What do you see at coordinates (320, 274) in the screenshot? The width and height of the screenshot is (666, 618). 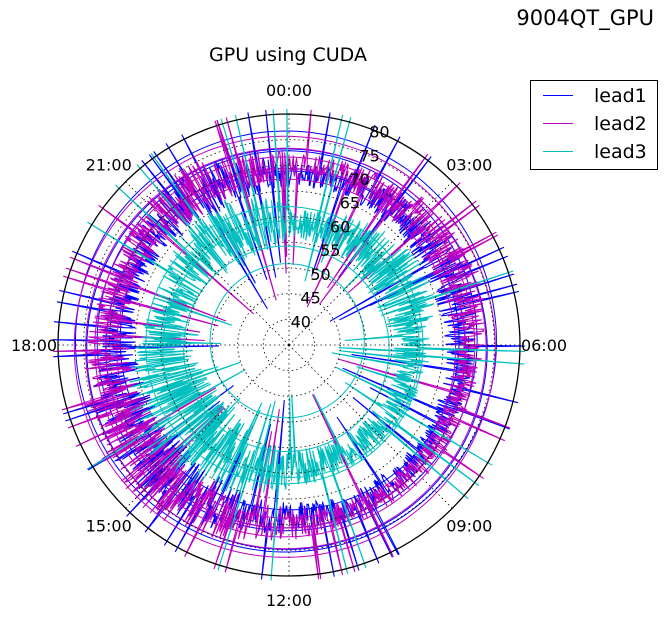 I see `radial-tick-label: 50` at bounding box center [320, 274].